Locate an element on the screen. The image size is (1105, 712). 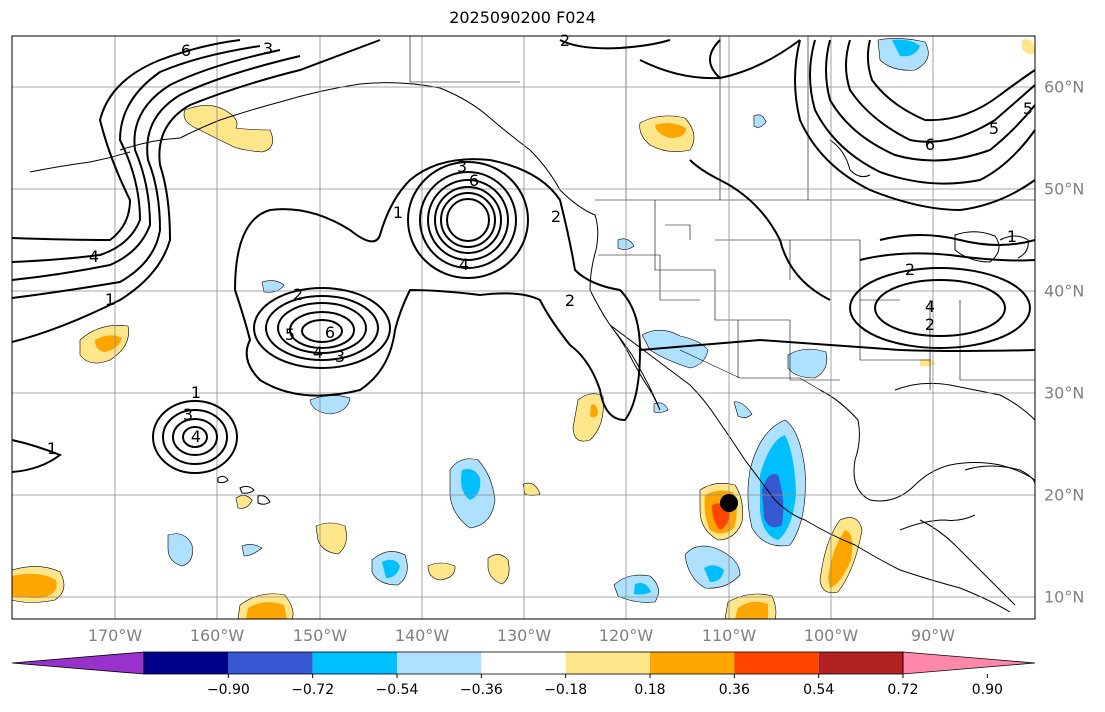
lat-label: 60°N is located at coordinates (1064, 87).